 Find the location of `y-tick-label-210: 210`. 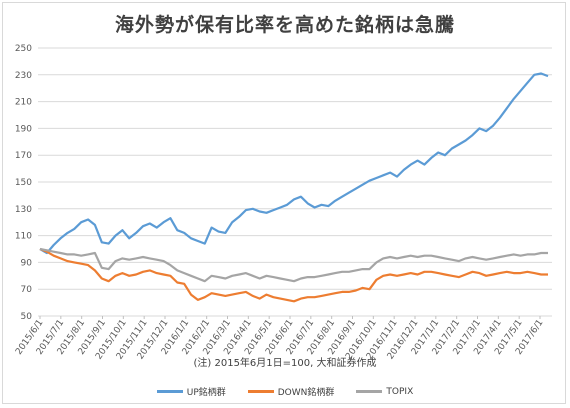

y-tick-label-210: 210 is located at coordinates (23, 103).